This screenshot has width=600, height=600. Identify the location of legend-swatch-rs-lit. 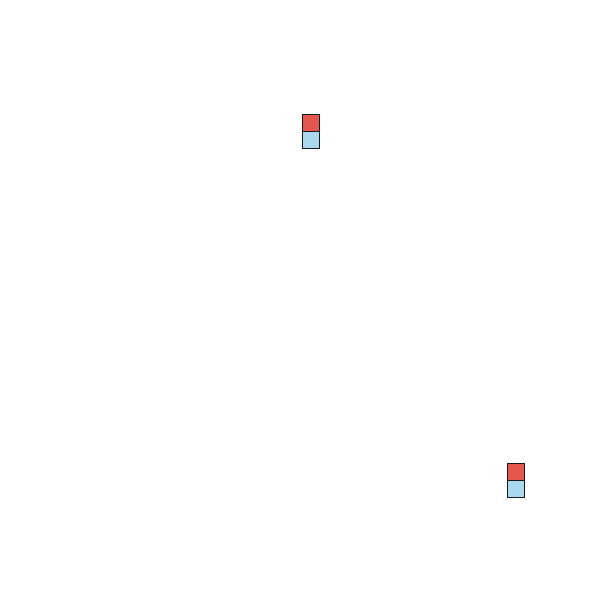
(516, 488).